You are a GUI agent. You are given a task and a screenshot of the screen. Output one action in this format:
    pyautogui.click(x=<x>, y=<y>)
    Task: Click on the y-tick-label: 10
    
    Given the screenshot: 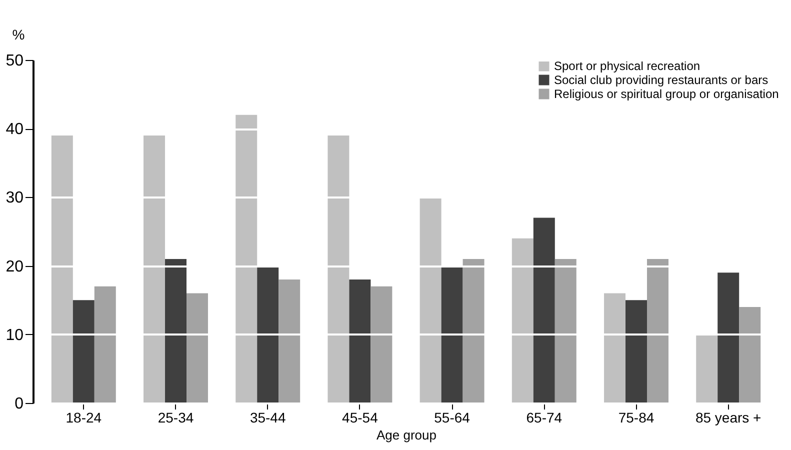 What is the action you would take?
    pyautogui.click(x=15, y=335)
    